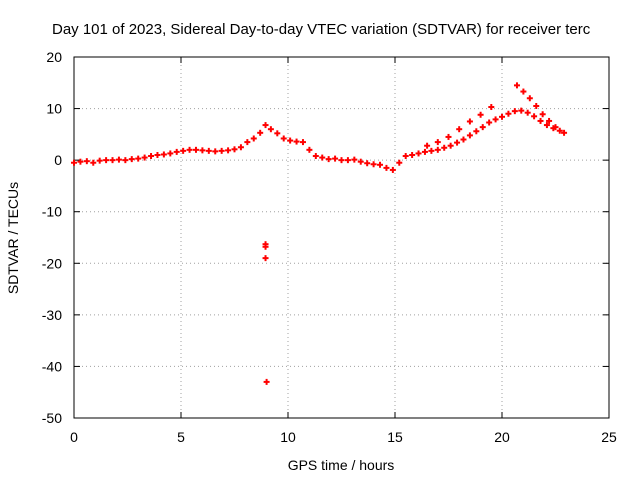 This screenshot has height=480, width=640. What do you see at coordinates (609, 437) in the screenshot?
I see `x-tick-label: 25` at bounding box center [609, 437].